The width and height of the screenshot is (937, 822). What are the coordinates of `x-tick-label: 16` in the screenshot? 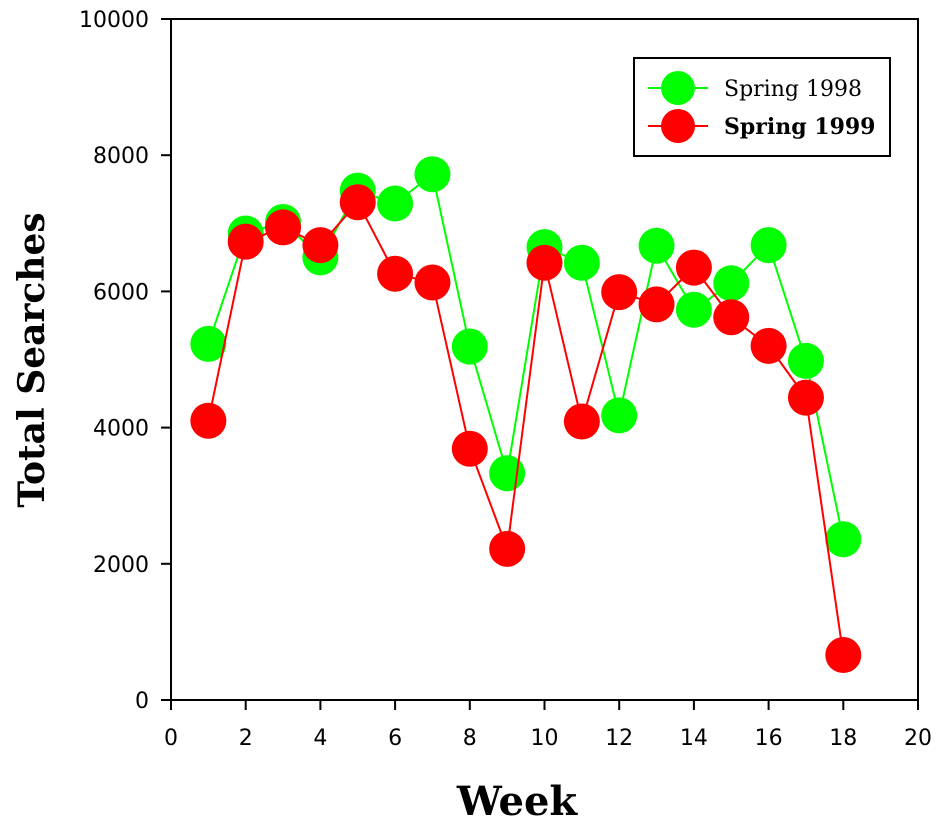 It's located at (769, 738).